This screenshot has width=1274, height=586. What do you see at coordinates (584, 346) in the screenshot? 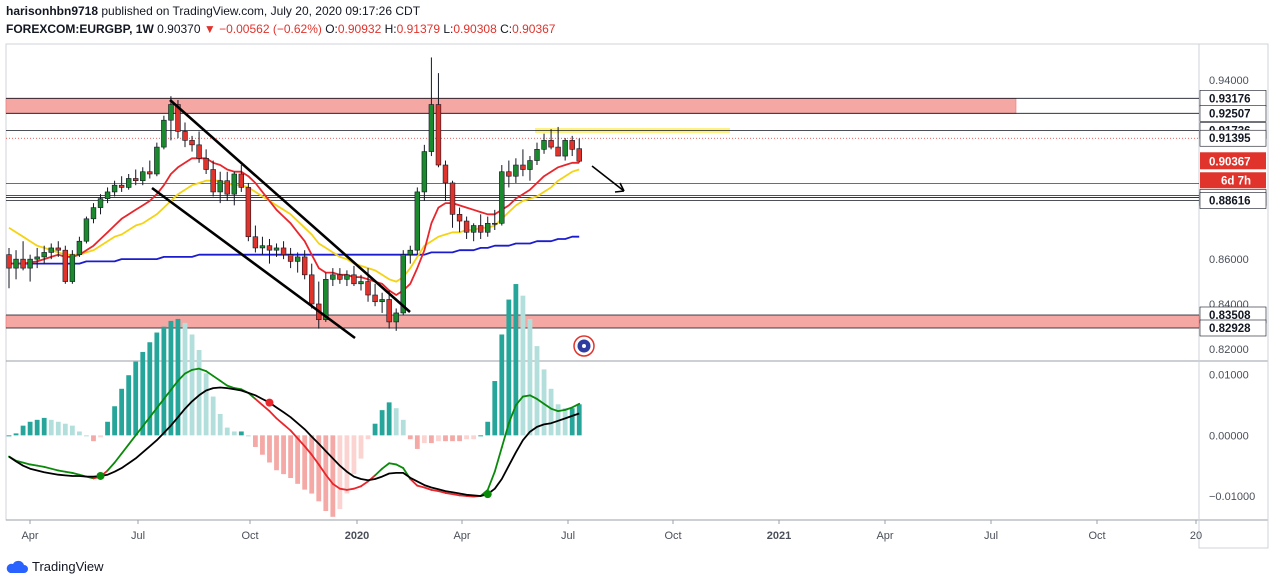
I see `scroll-target-icon` at bounding box center [584, 346].